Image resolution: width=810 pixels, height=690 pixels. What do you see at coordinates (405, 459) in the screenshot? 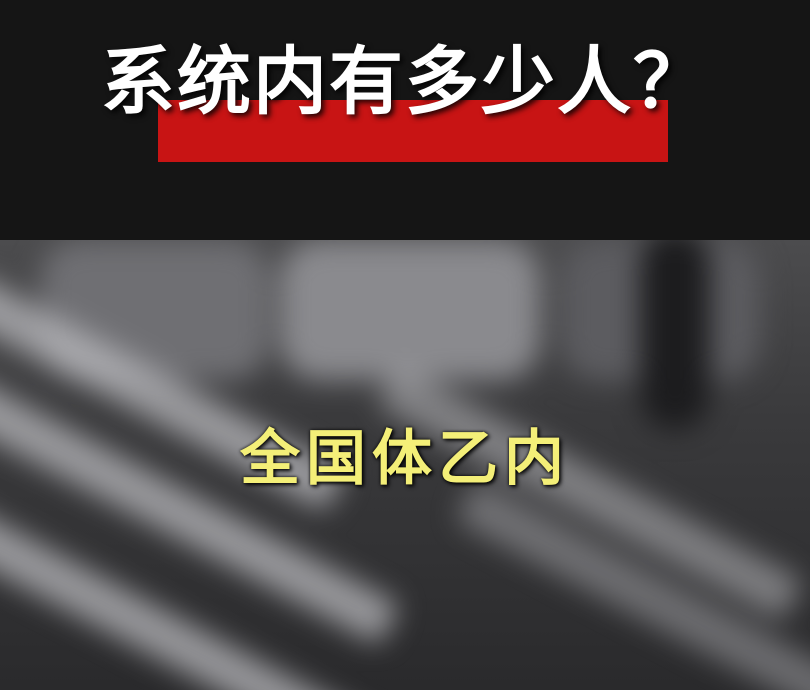
I see `subtitle-caption: 全国体乙内` at bounding box center [405, 459].